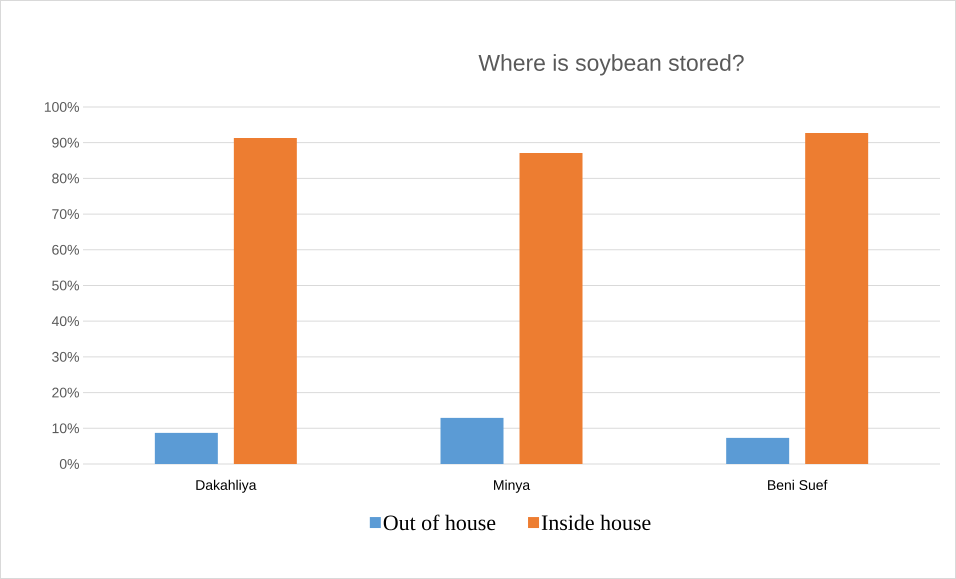 The width and height of the screenshot is (956, 579). What do you see at coordinates (65, 357) in the screenshot?
I see `y-tick-label: 30%` at bounding box center [65, 357].